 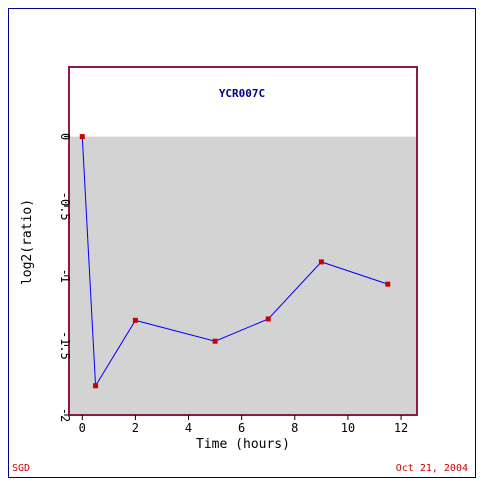 What do you see at coordinates (82, 428) in the screenshot?
I see `x-tick-label: 0` at bounding box center [82, 428].